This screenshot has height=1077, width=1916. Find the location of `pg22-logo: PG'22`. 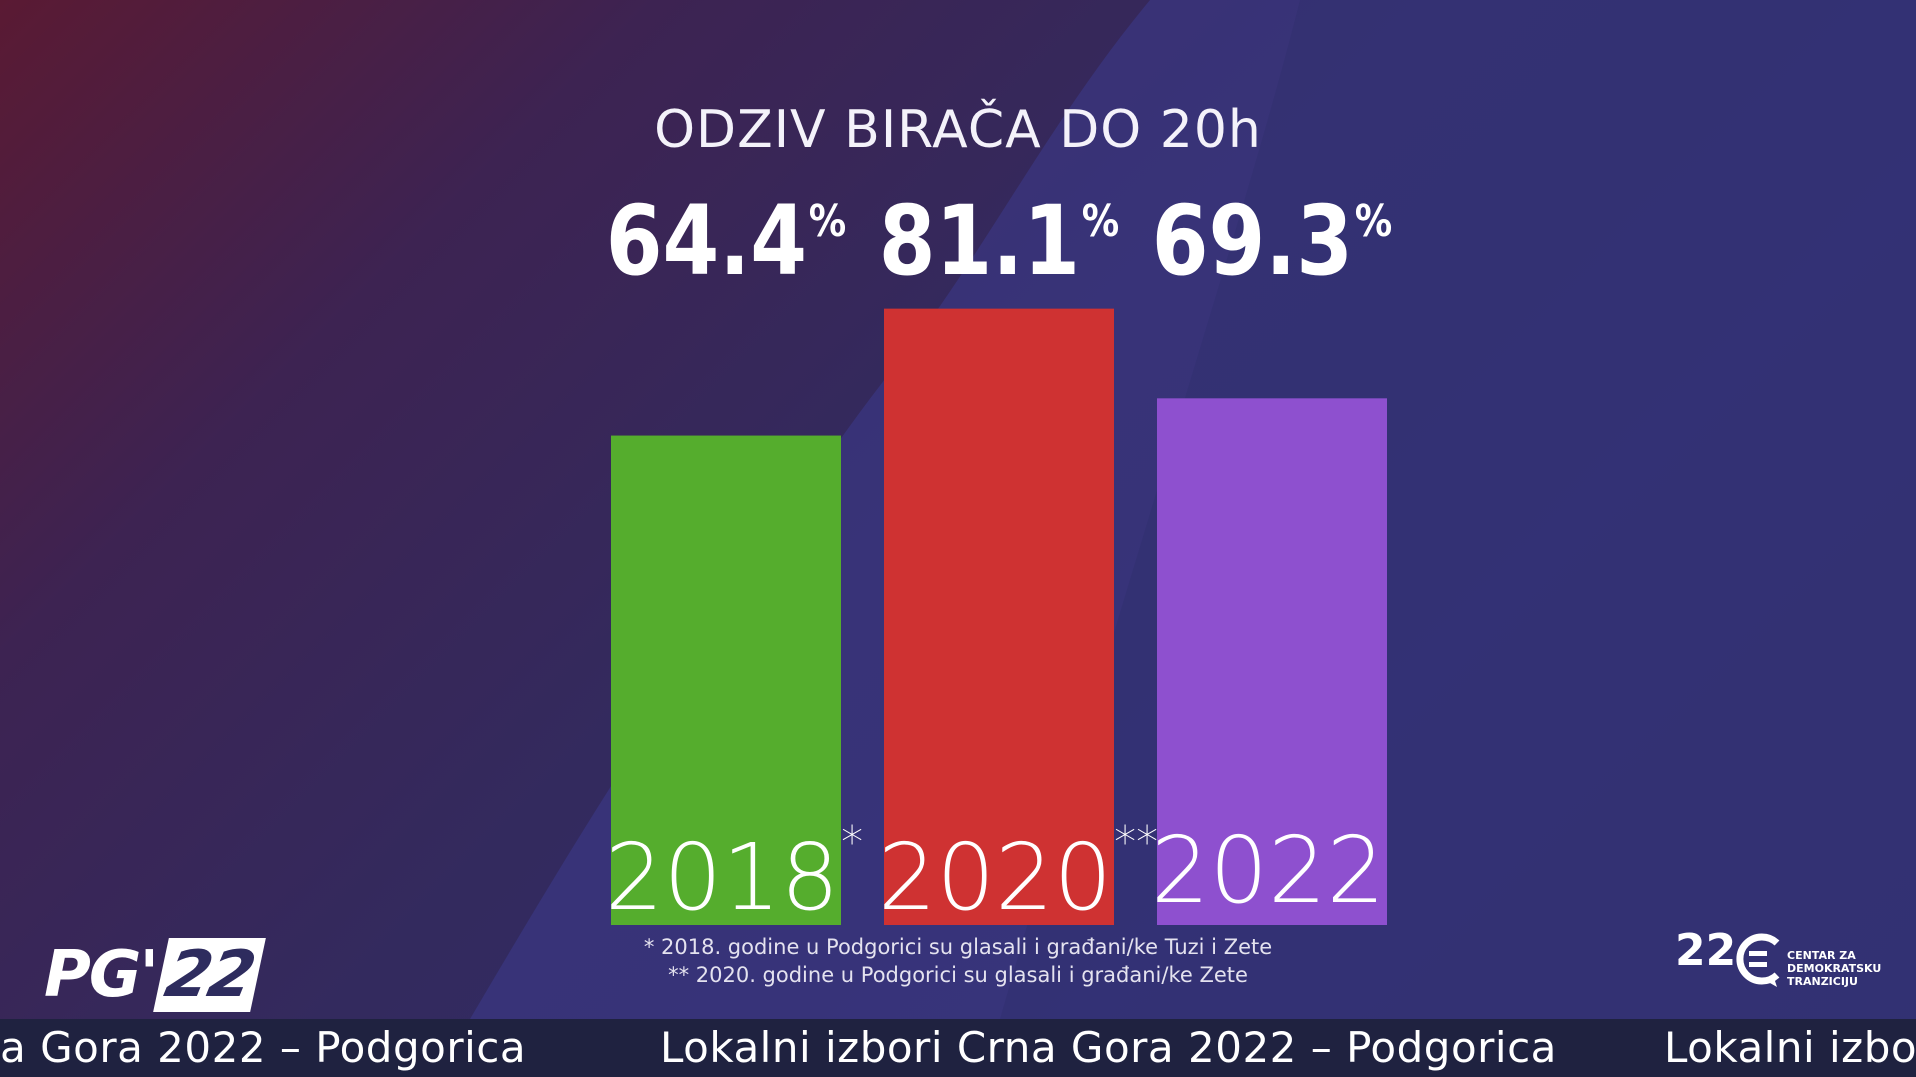

pg22-logo: PG'22 is located at coordinates (155, 975).